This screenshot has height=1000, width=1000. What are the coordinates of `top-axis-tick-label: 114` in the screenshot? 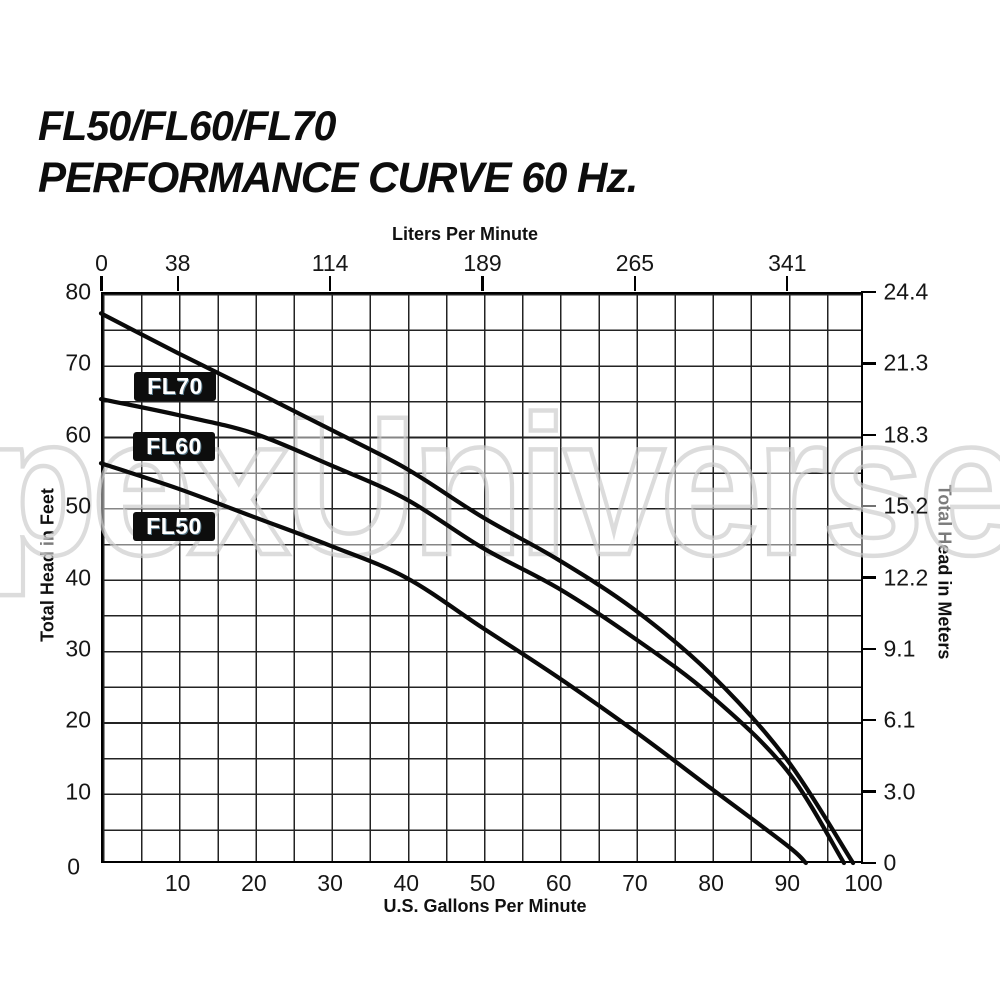 It's located at (330, 263).